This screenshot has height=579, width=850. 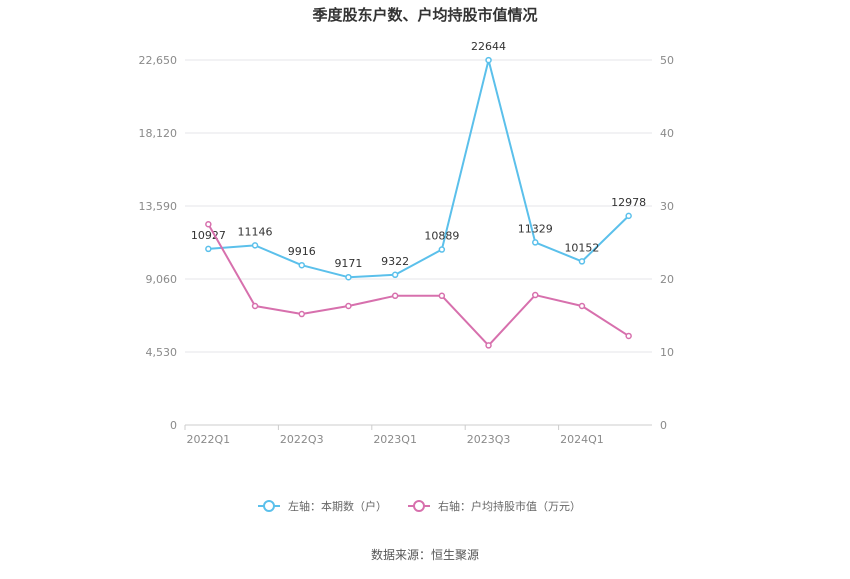 I want to click on data-label: 22644, so click(x=488, y=46).